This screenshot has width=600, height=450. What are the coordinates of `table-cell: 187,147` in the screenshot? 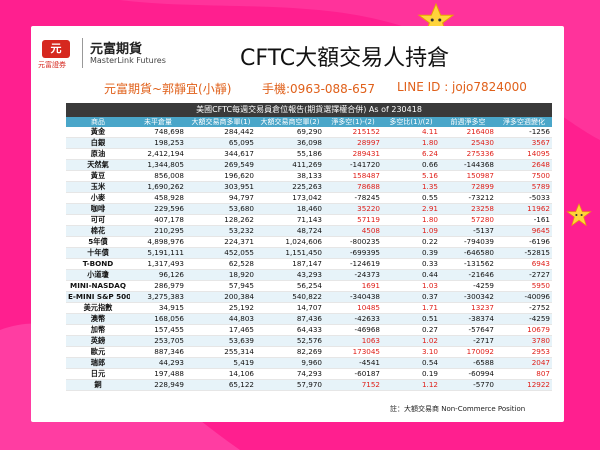 It's located at (290, 264).